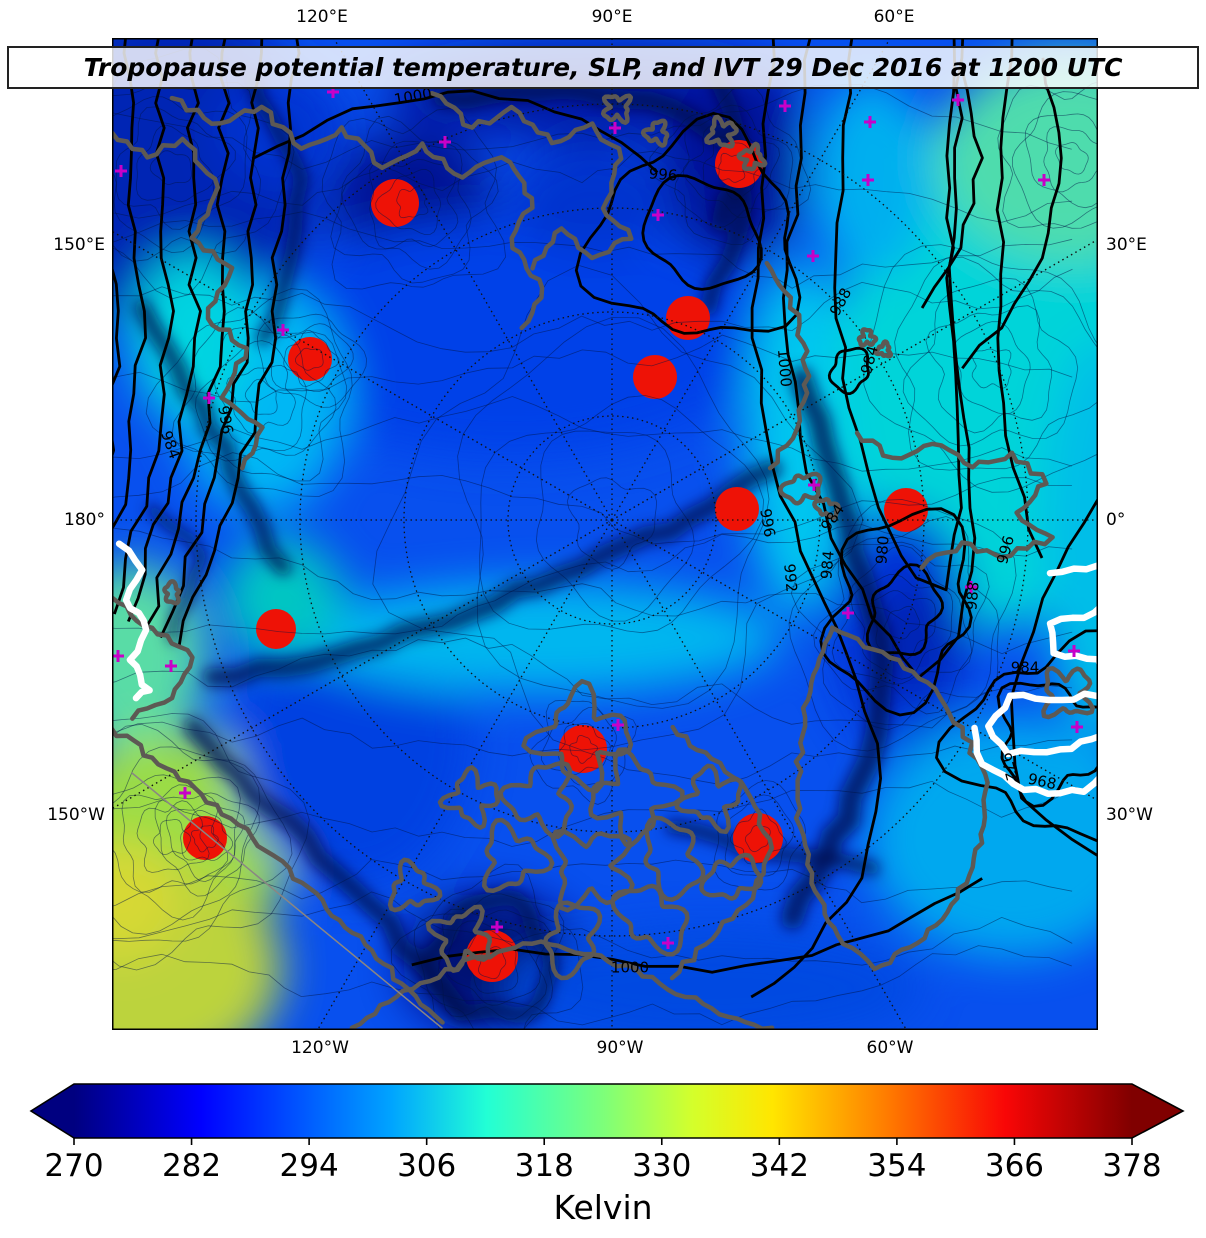 This screenshot has width=1206, height=1238. Describe the element at coordinates (1132, 1166) in the screenshot. I see `colorbar-tick-label: 378` at that location.